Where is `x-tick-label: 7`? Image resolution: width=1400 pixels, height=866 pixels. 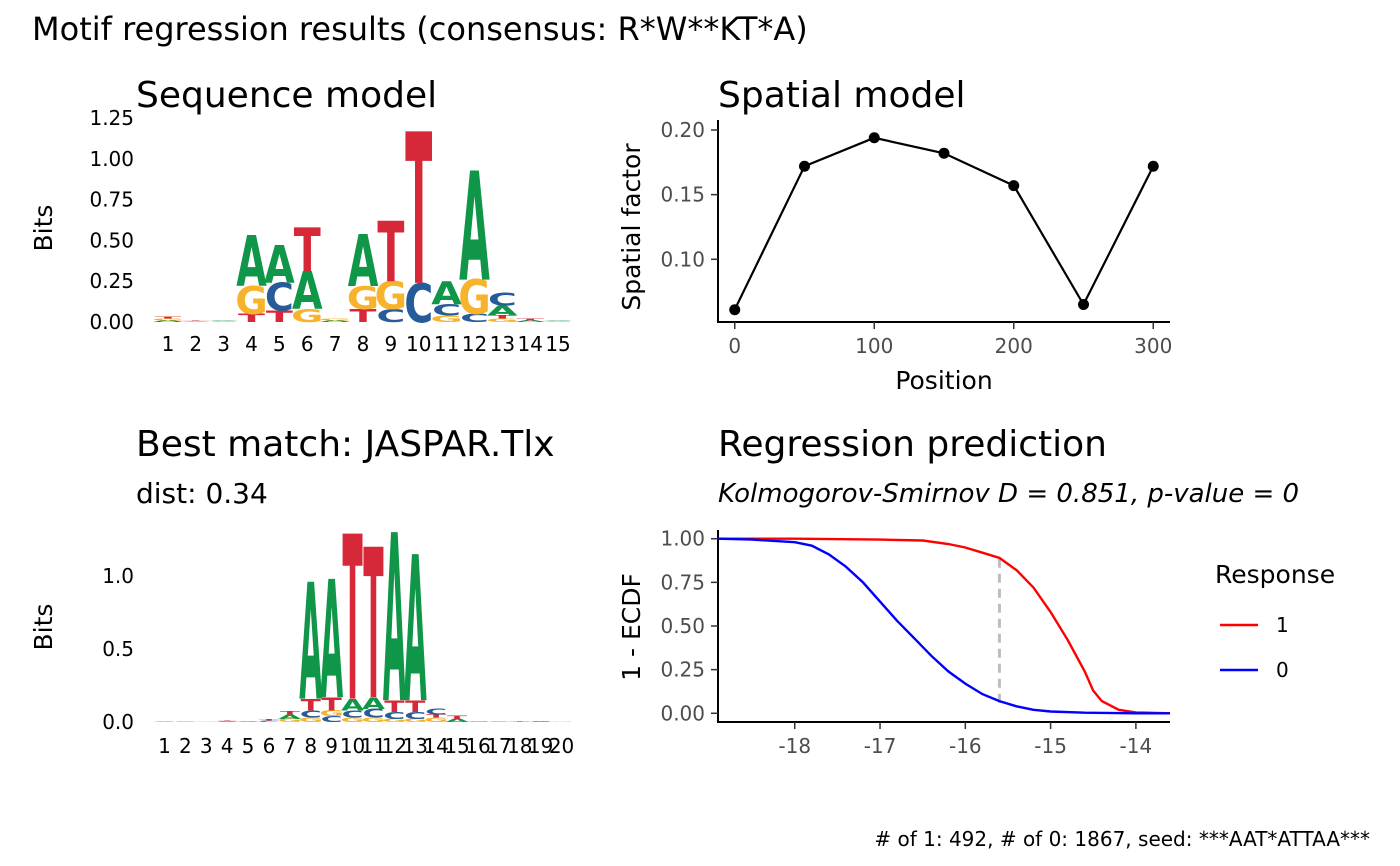
x-tick-label: 7 is located at coordinates (289, 746).